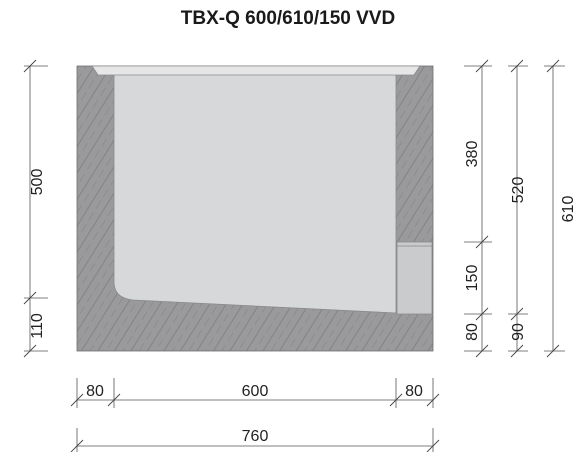 This screenshot has height=452, width=576. What do you see at coordinates (472, 332) in the screenshot?
I see `dim-right-80: 80` at bounding box center [472, 332].